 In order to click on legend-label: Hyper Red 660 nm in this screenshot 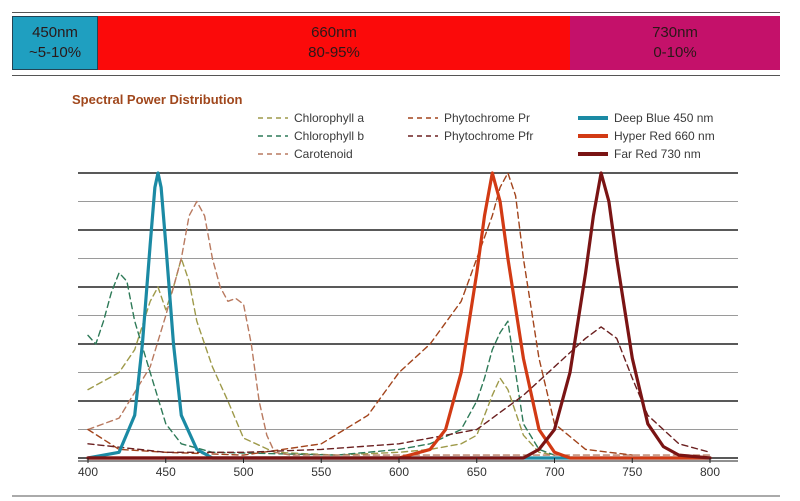, I will do `click(664, 136)`.